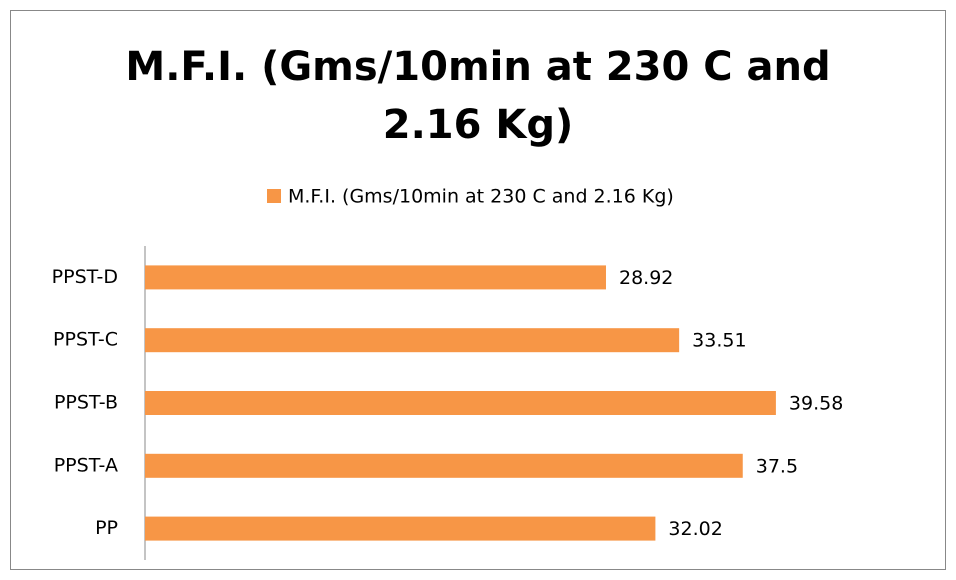 The image size is (956, 580). I want to click on y-tick-label: PPST-C, so click(85, 340).